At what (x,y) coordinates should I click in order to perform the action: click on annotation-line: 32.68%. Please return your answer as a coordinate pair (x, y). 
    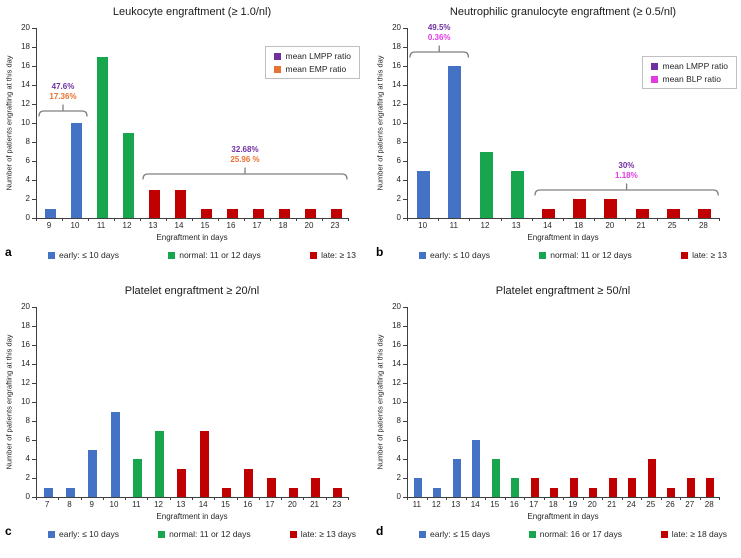
    Looking at the image, I should click on (245, 150).